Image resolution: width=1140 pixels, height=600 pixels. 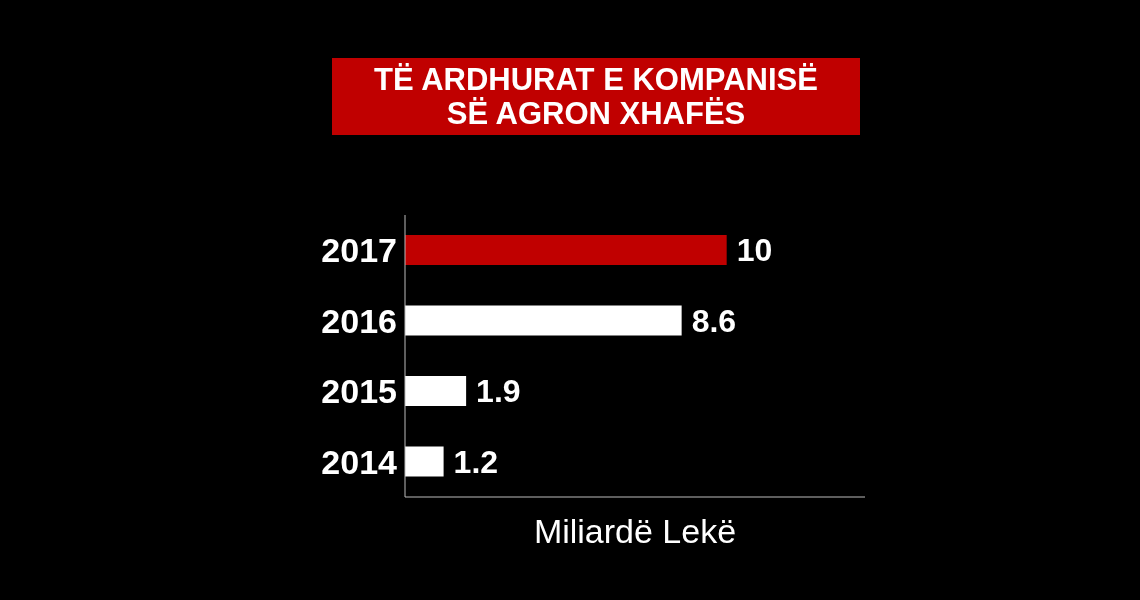 I want to click on x-axis-title: Miliardë Lekë, so click(x=635, y=531).